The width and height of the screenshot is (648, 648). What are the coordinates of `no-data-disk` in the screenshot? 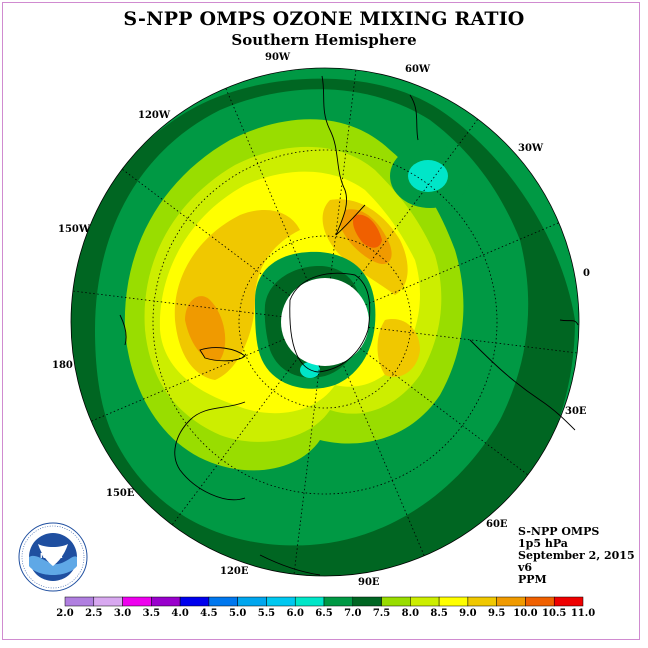 It's located at (325, 322).